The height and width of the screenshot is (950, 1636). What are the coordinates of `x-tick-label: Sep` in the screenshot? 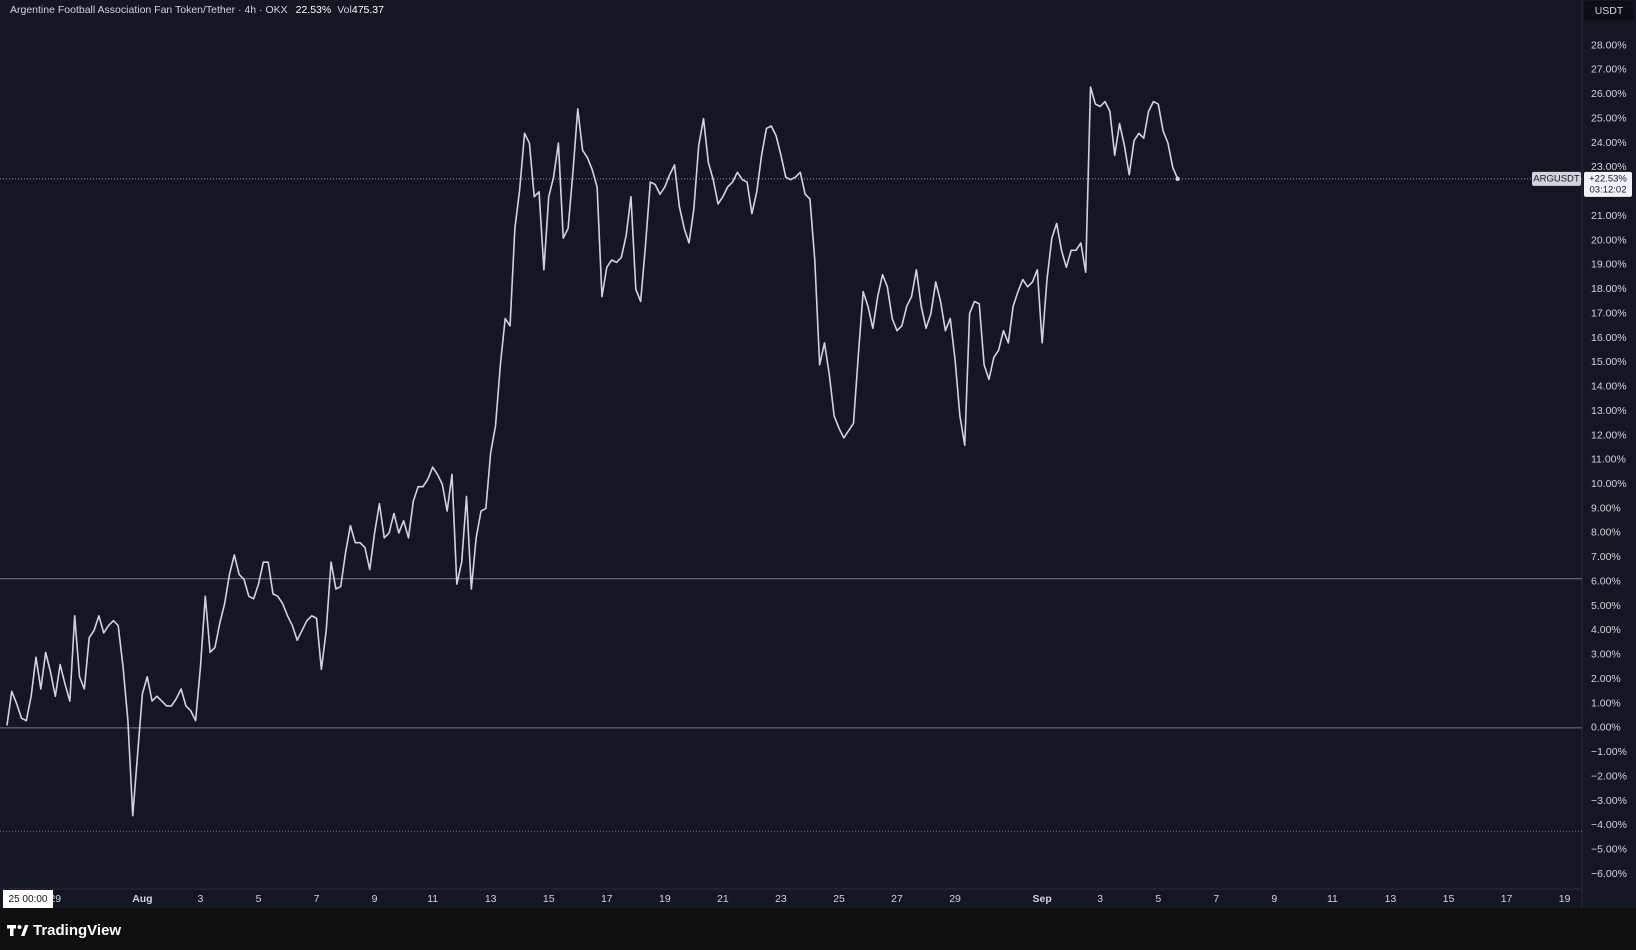 It's located at (1042, 899).